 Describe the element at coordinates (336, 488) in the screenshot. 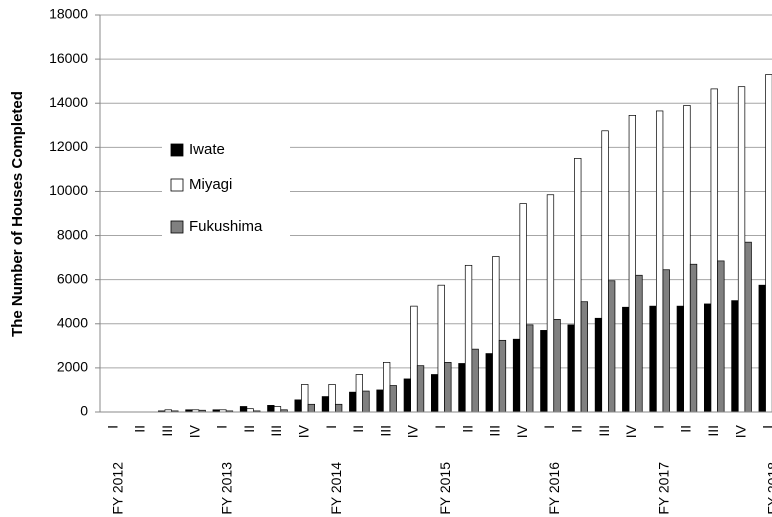

I see `fiscal-year-label: FY 2014` at that location.